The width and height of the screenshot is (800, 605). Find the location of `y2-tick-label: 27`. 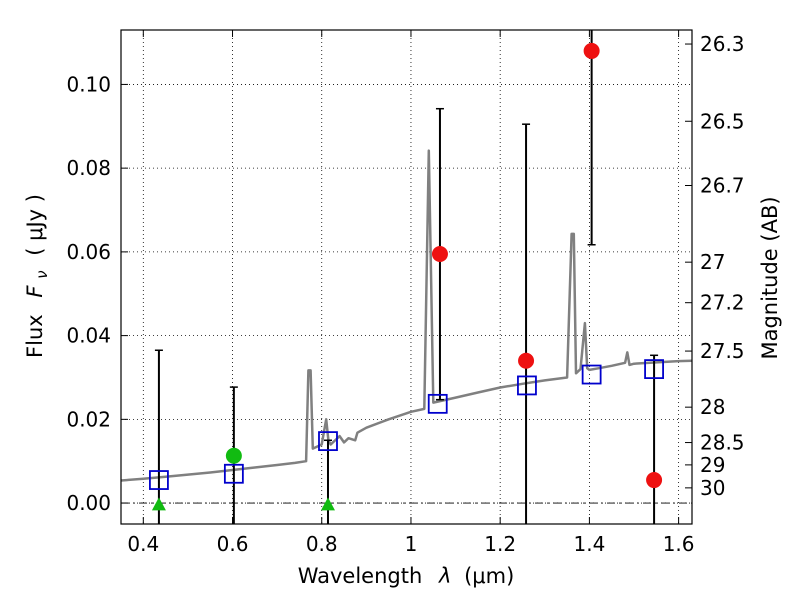

y2-tick-label: 27 is located at coordinates (712, 262).